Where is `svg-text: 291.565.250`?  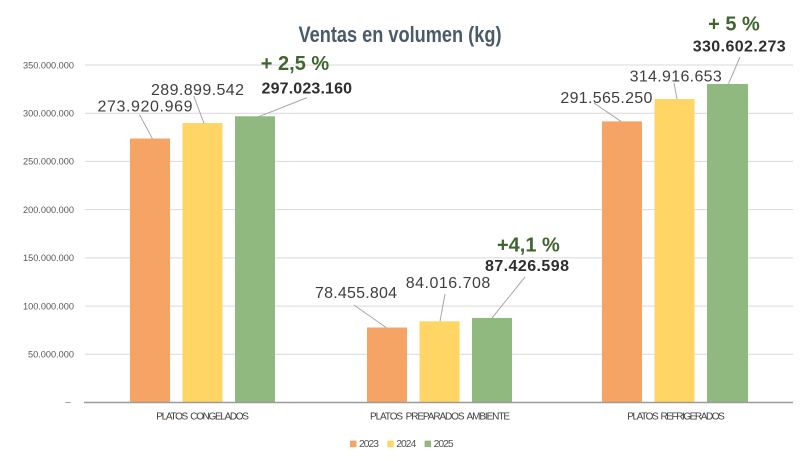 svg-text: 291.565.250 is located at coordinates (606, 98).